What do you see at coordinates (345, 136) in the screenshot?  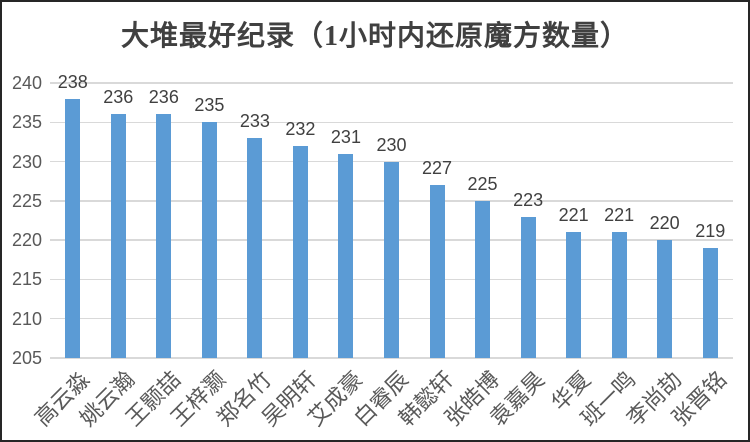 I see `data-label-艾成豪: 231` at bounding box center [345, 136].